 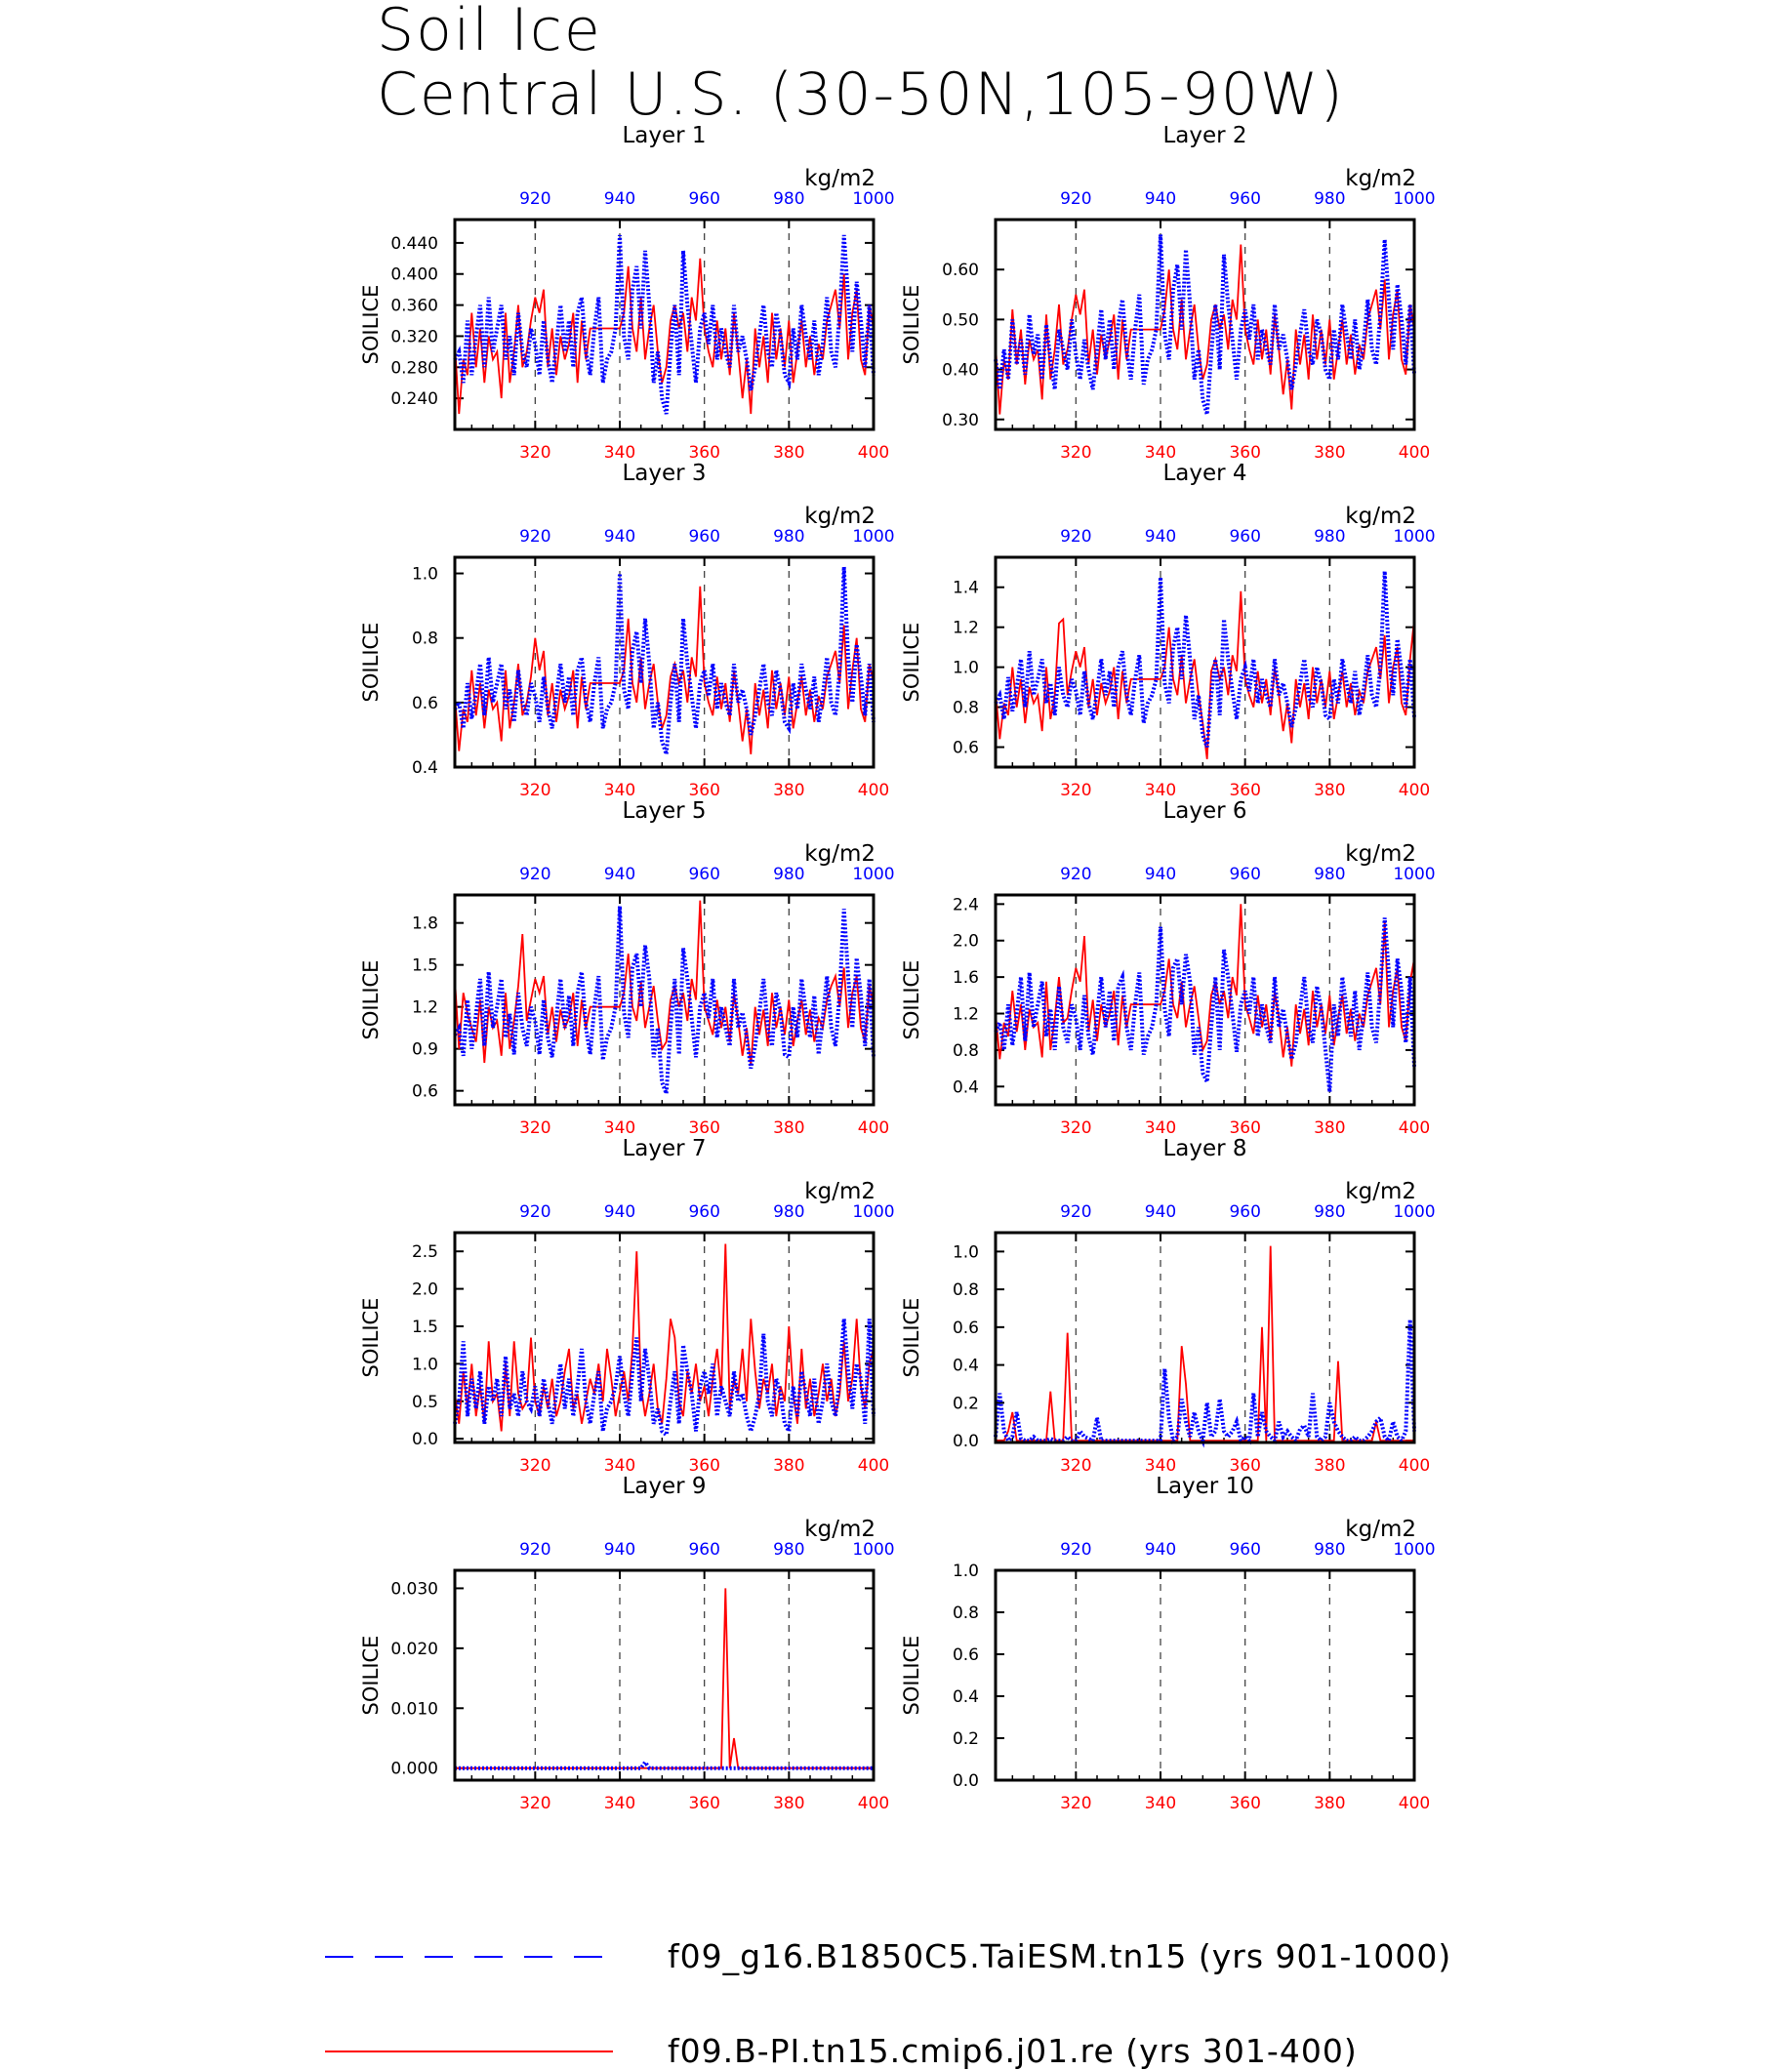 I want to click on y-tick-label: 0.030, so click(x=414, y=1589).